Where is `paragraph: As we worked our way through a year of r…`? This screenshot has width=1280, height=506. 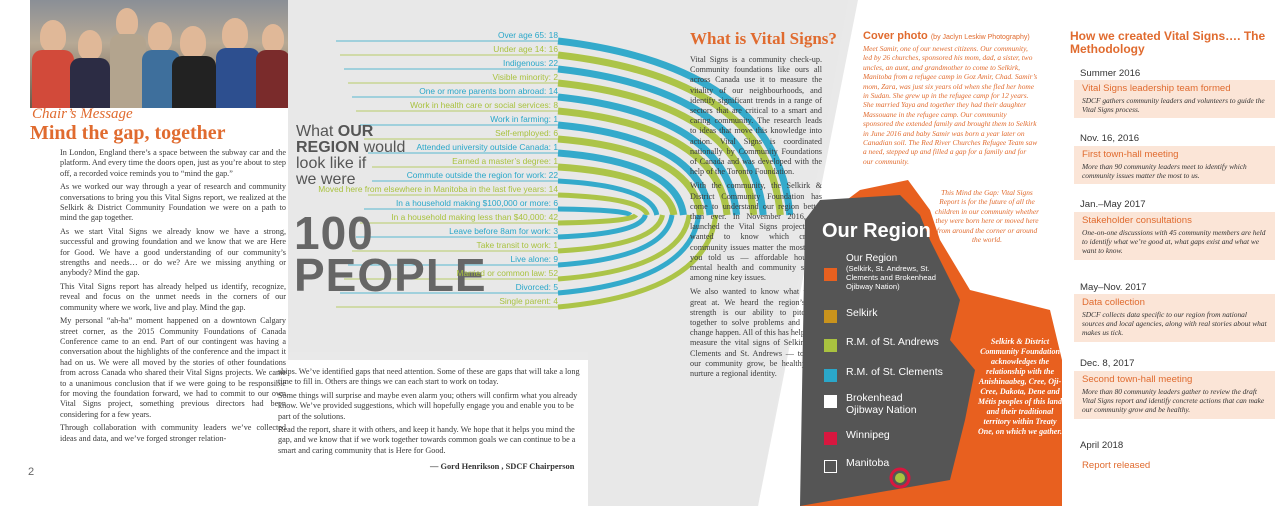 paragraph: As we worked our way through a year of r… is located at coordinates (173, 202).